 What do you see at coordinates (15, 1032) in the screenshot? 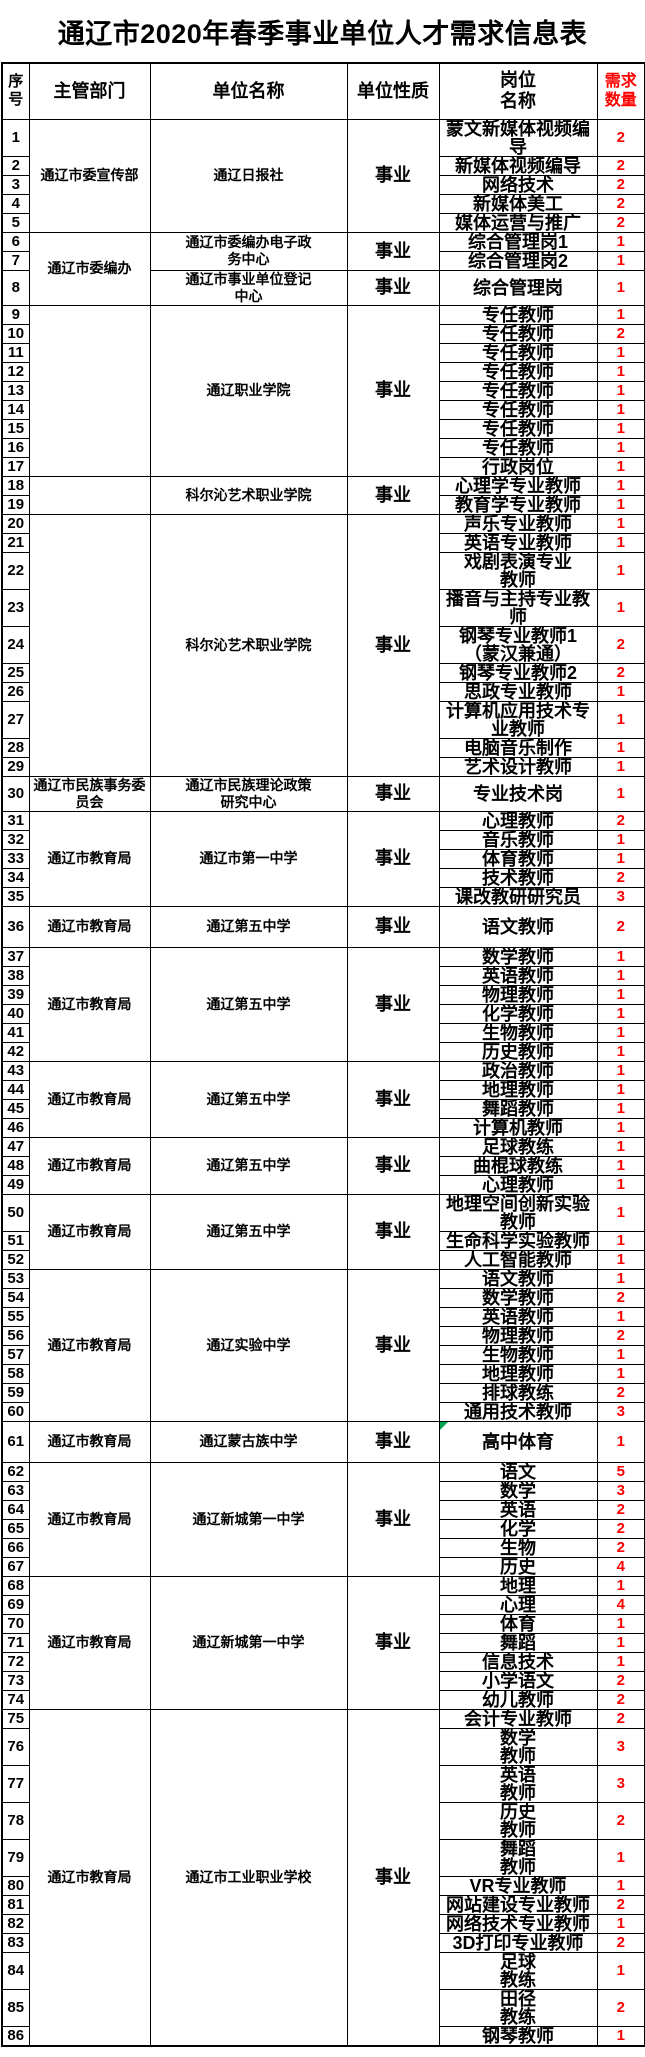
I see `row-number-cell: 41` at bounding box center [15, 1032].